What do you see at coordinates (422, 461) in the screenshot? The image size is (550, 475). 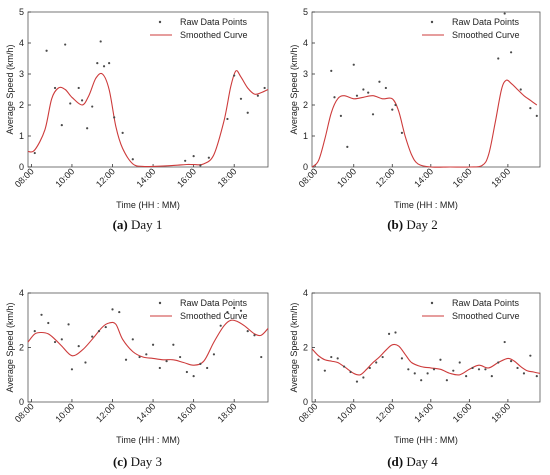 I see `caption-text: Day 4` at bounding box center [422, 461].